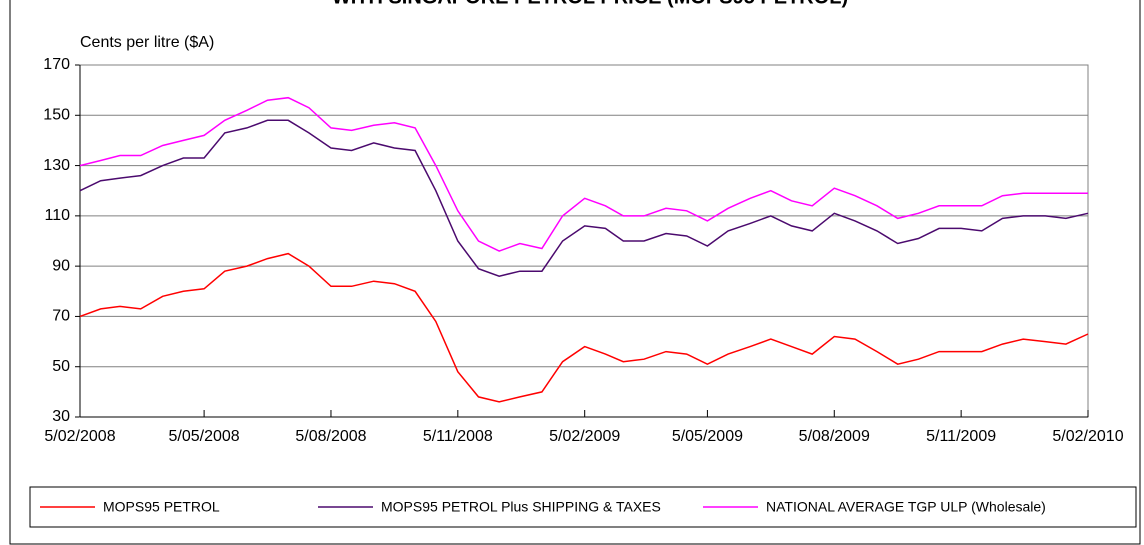  I want to click on legend-label: MOPS95 PETROL, so click(161, 507).